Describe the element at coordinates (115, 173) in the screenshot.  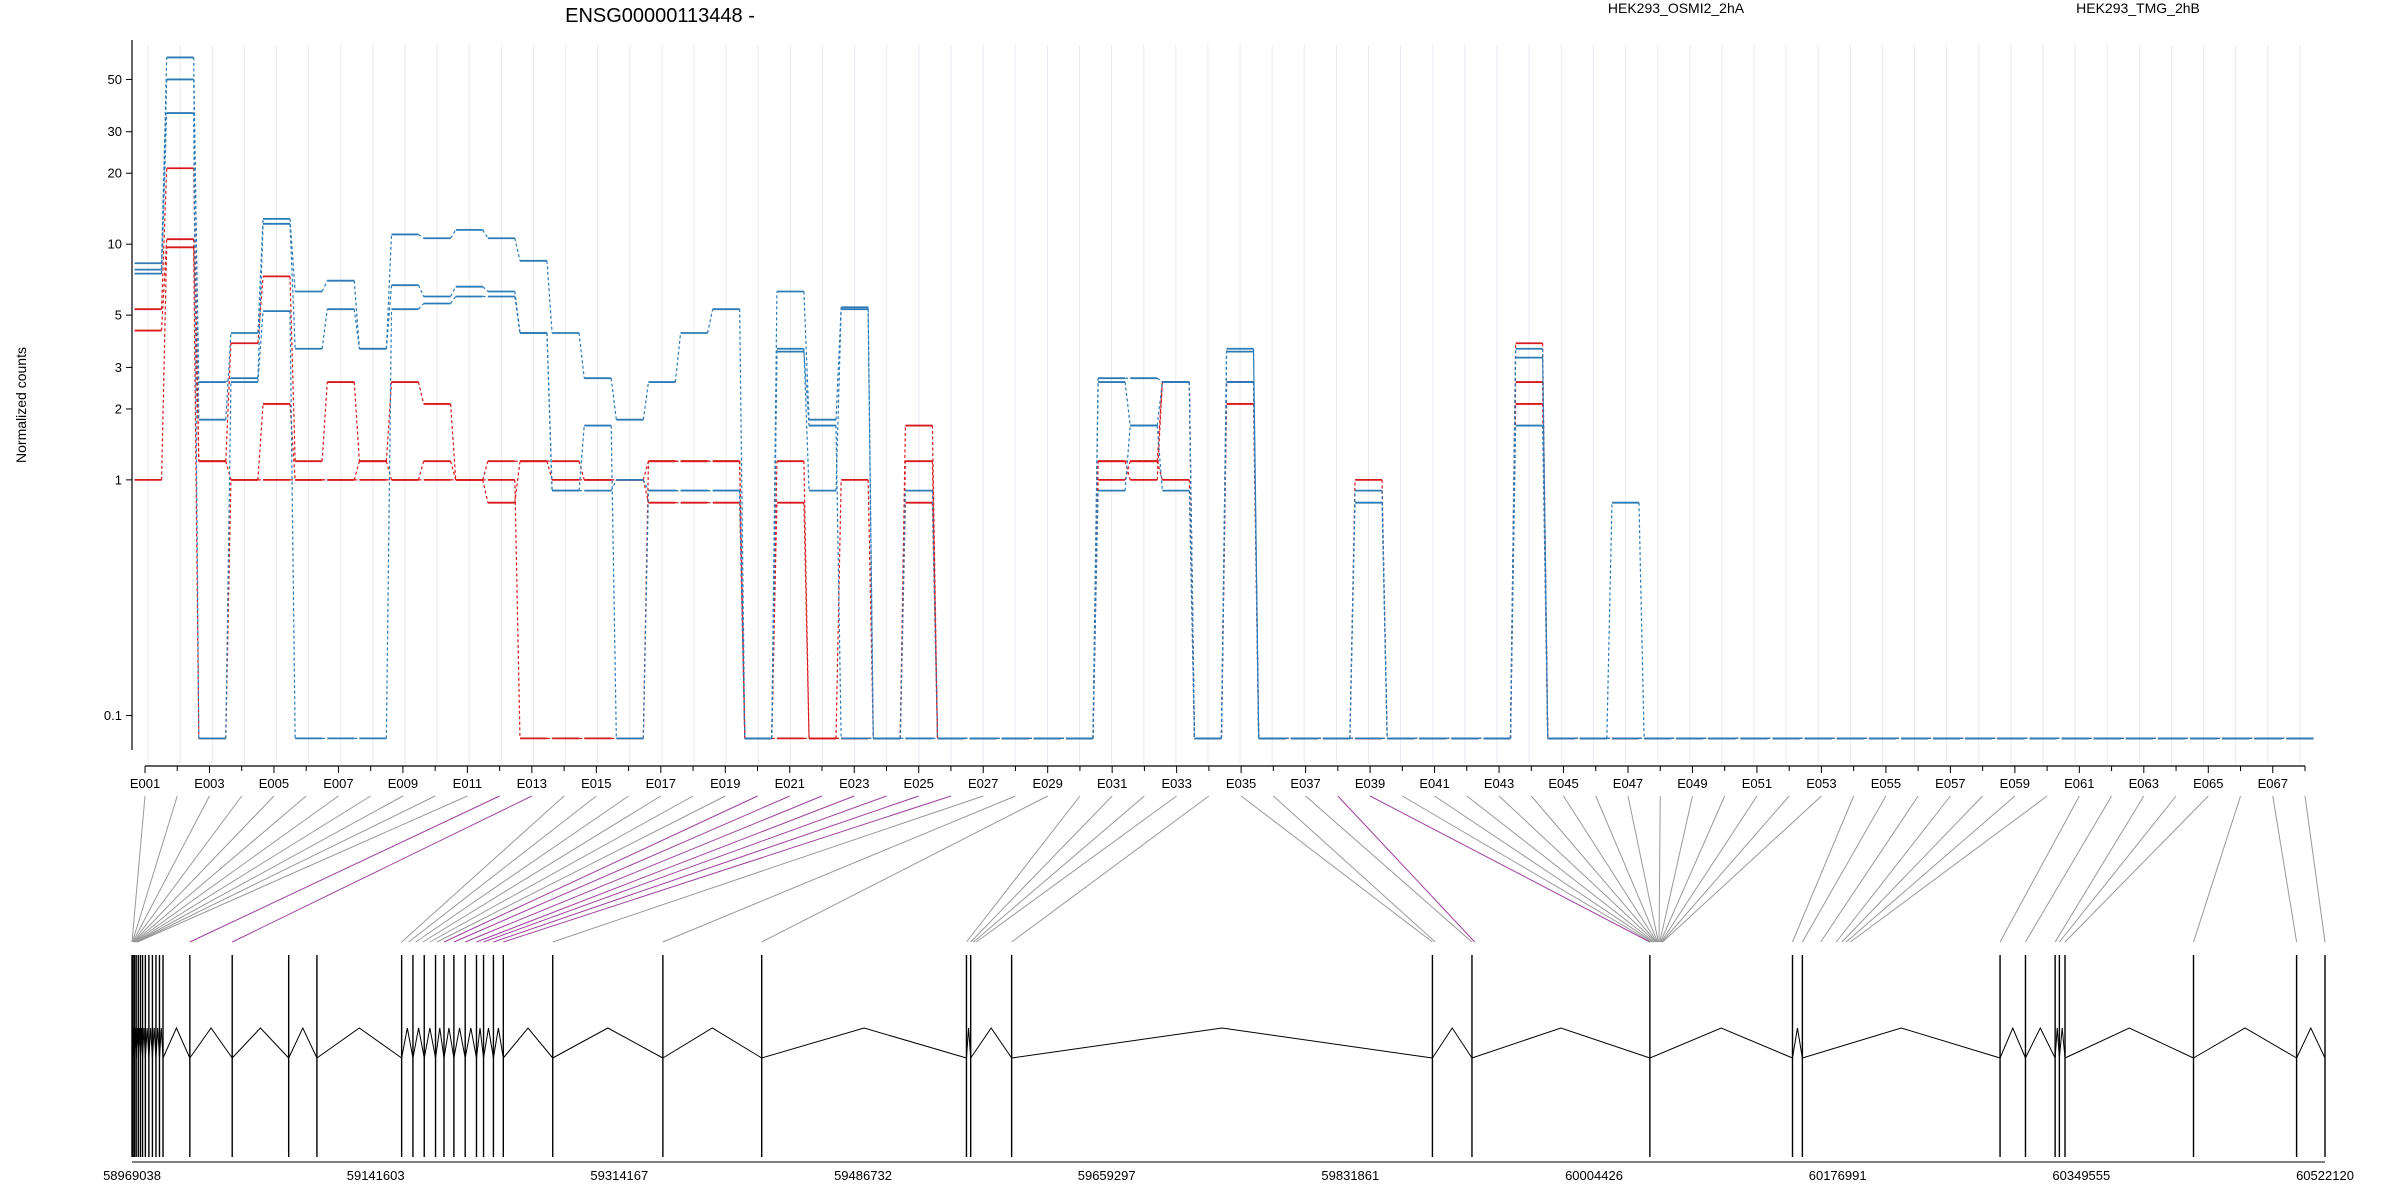
I see `y-tick-label: 20` at that location.